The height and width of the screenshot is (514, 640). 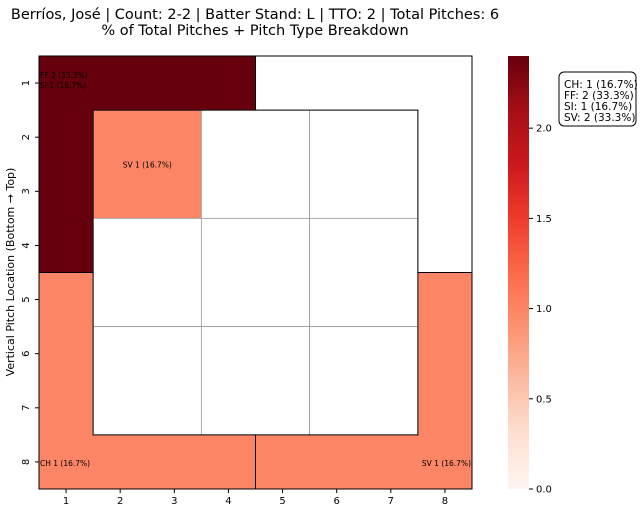 I want to click on legend-entry-2: SI: 1 (16.7%), so click(x=598, y=107).